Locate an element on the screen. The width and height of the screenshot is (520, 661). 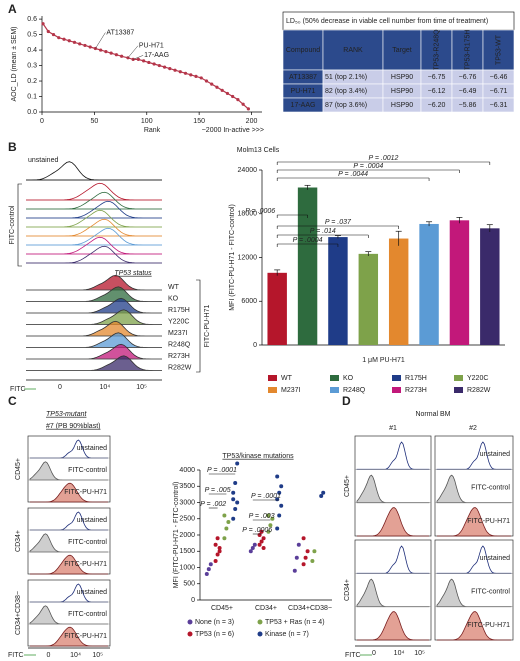
hist-row-label: R175H is located at coordinates (179, 310).